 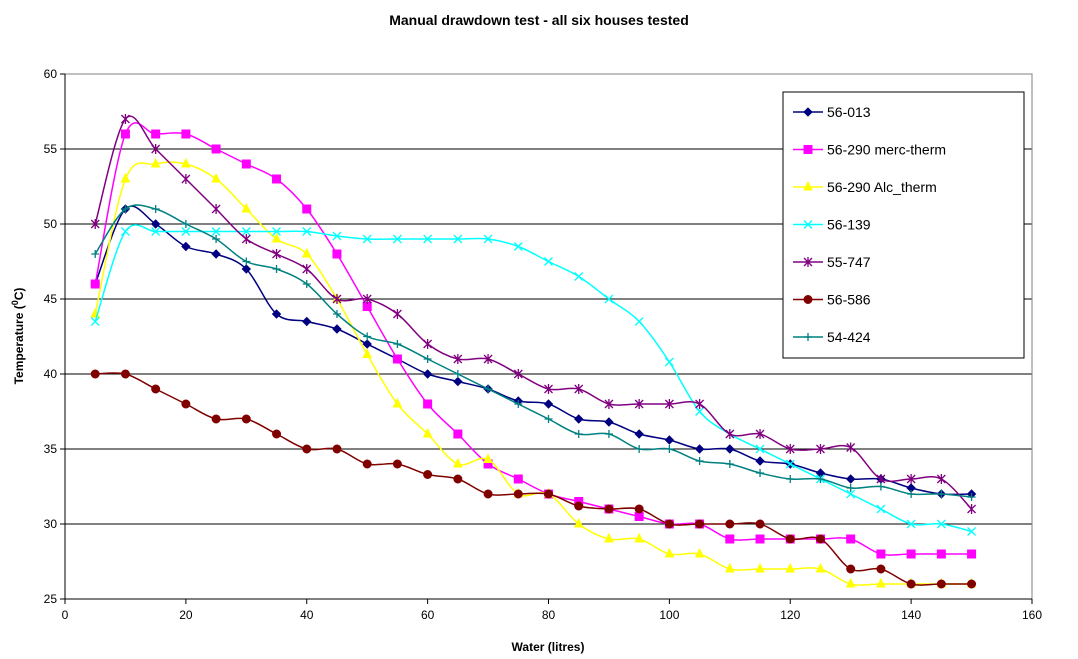 I want to click on y-tick-label: 55, so click(x=51, y=149).